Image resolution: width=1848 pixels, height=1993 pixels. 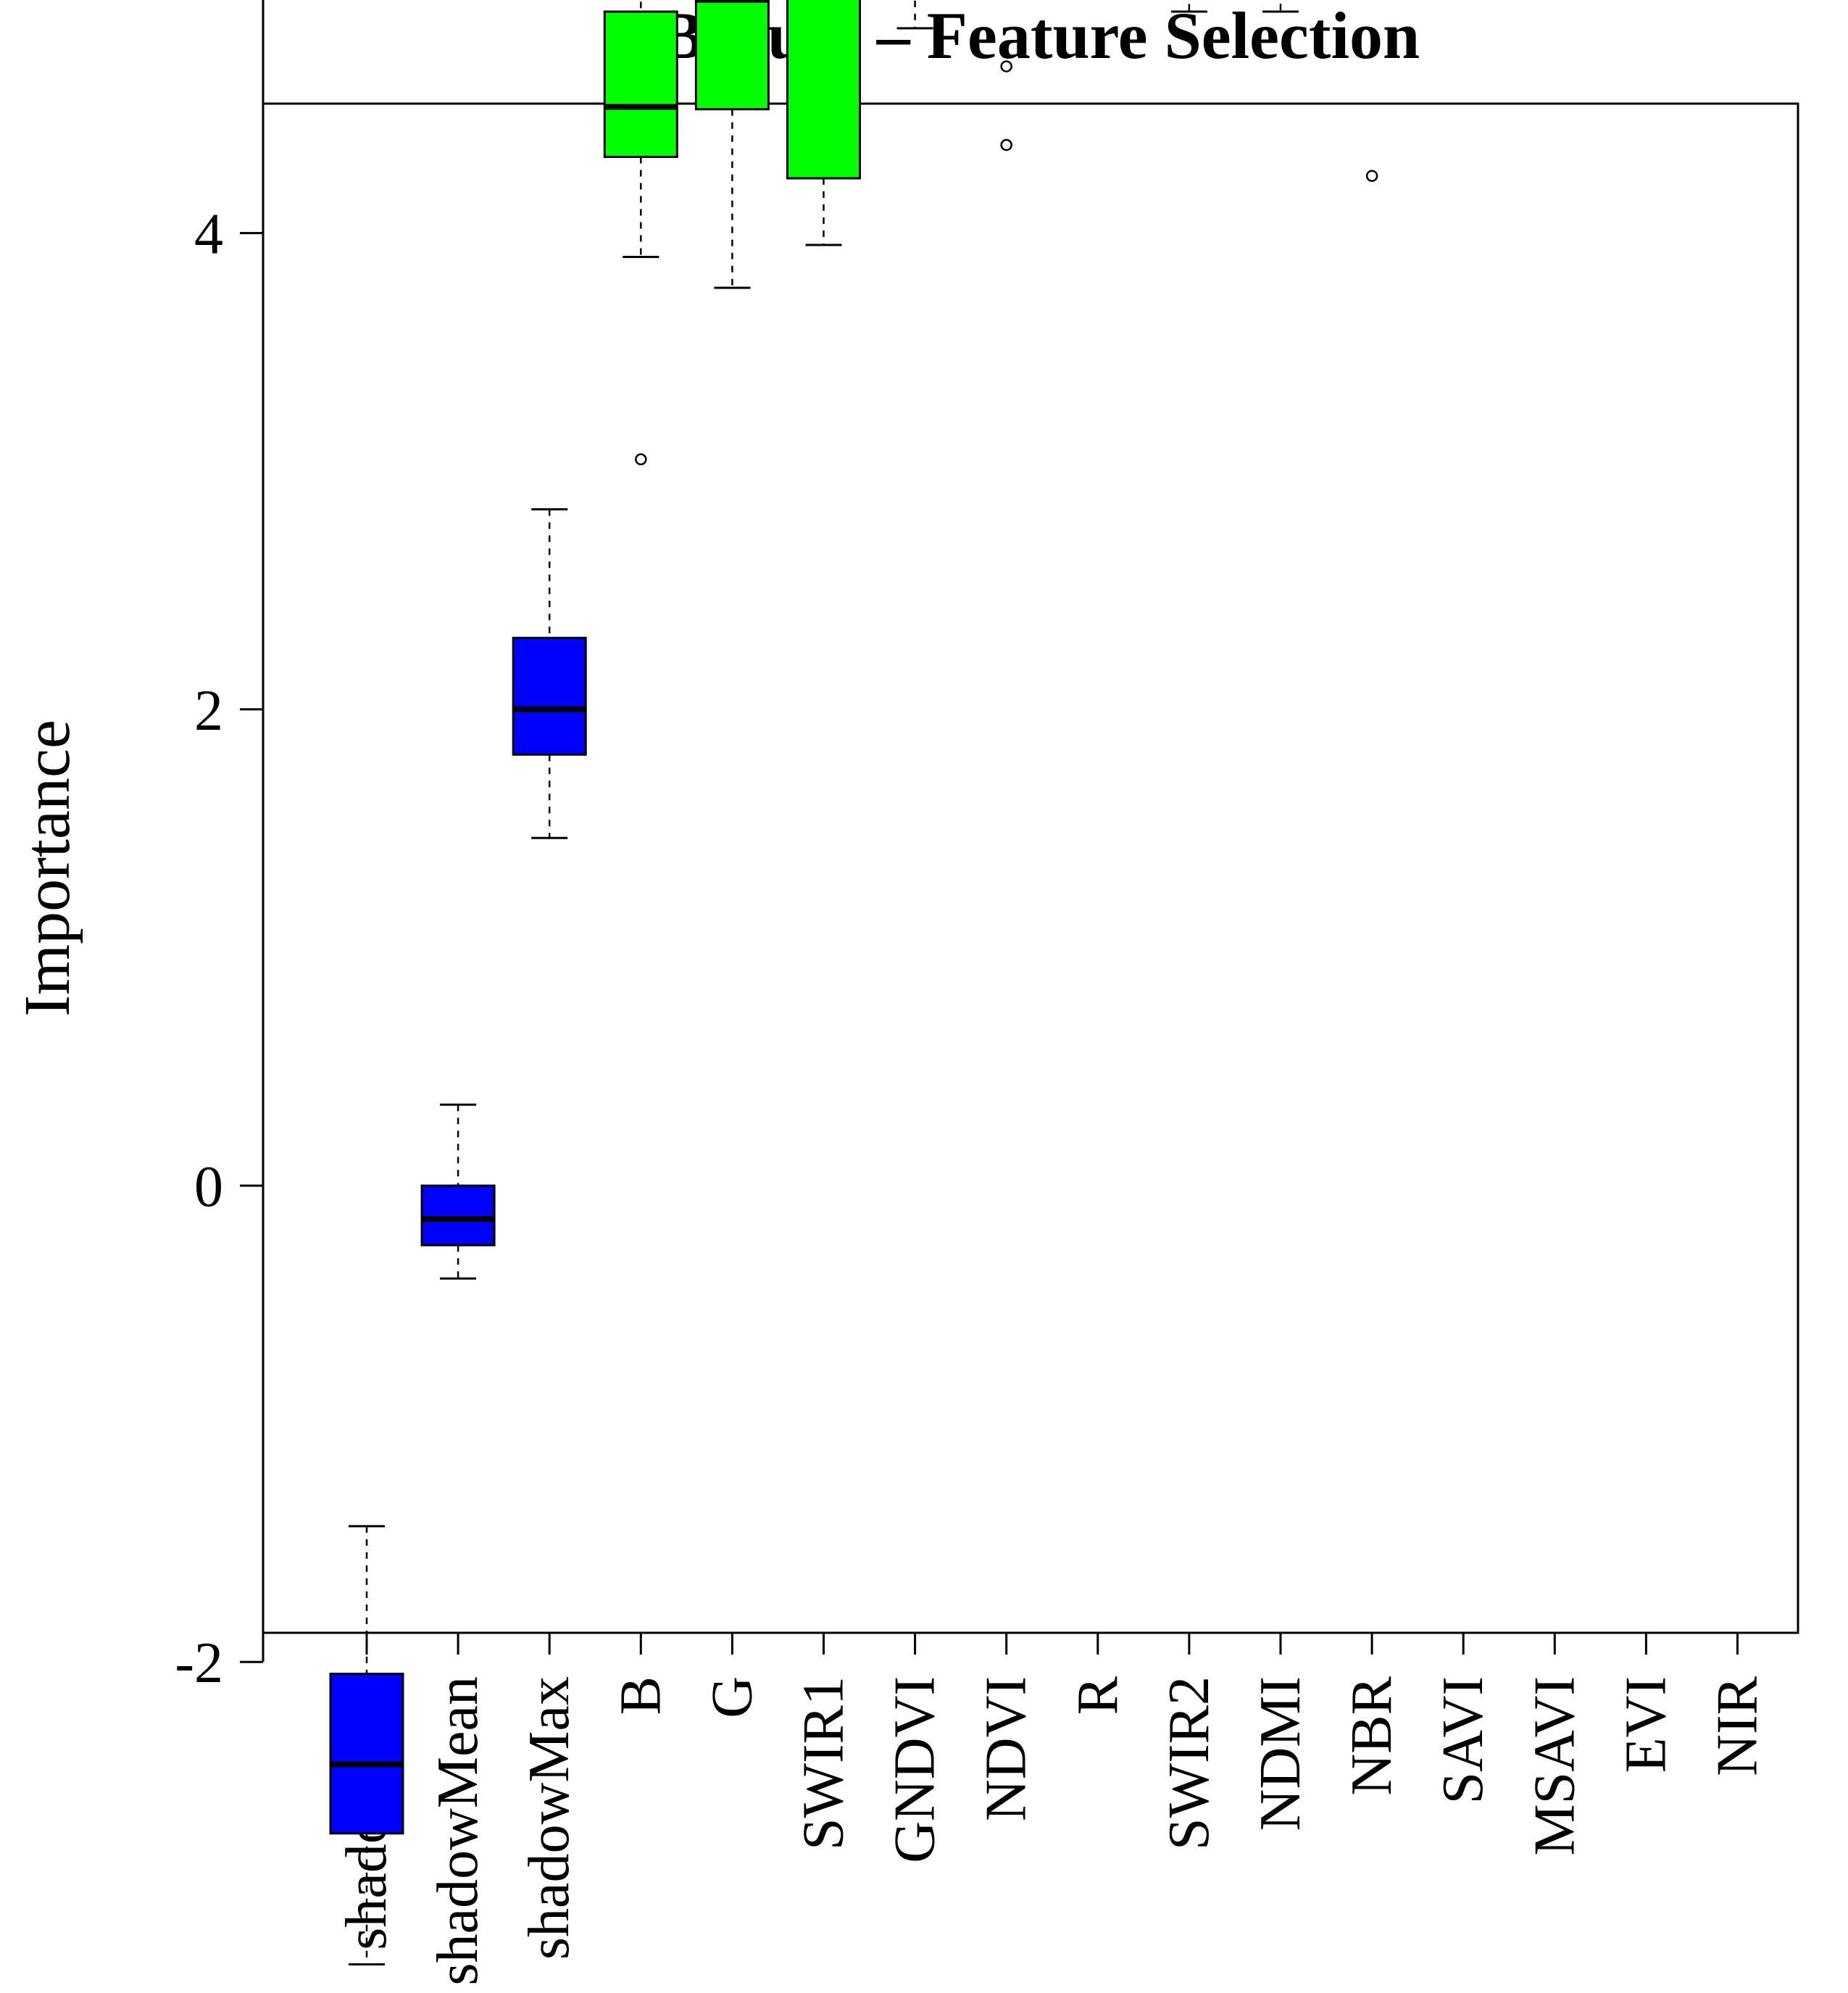 I want to click on box-shadowMean, so click(x=458, y=1191).